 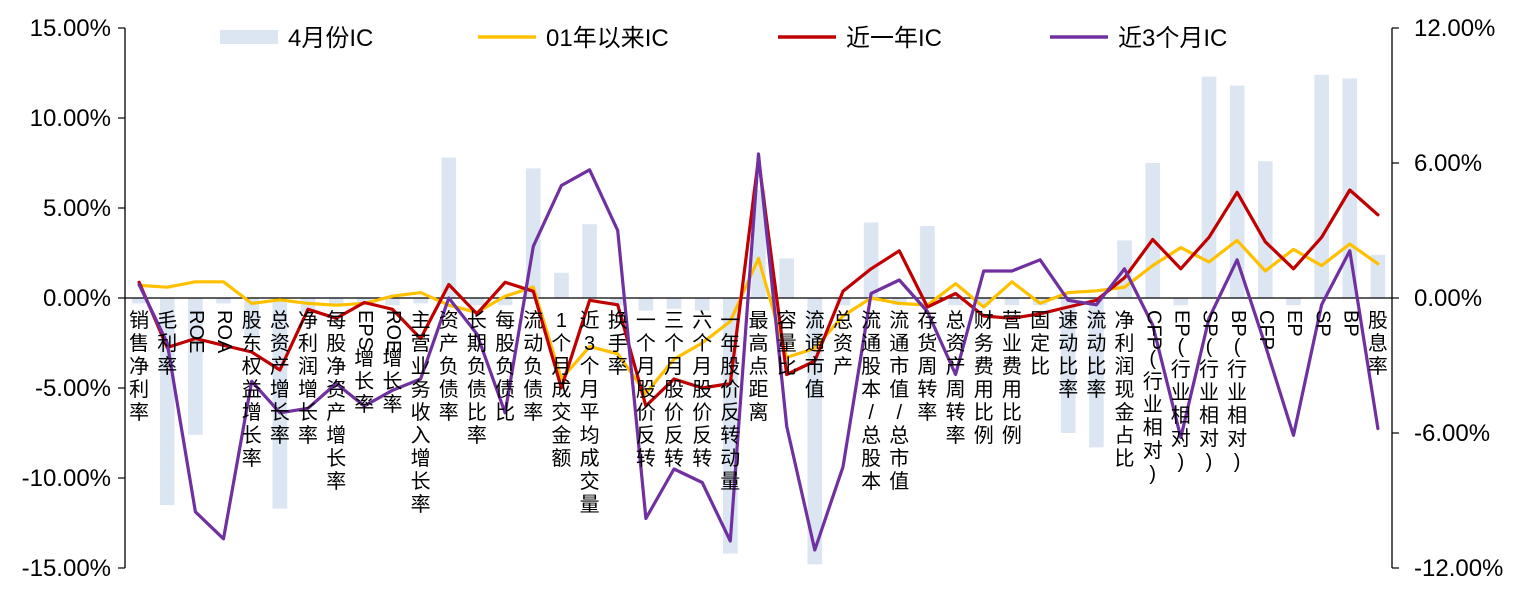 I want to click on category-label: 总资产, so click(x=843, y=343).